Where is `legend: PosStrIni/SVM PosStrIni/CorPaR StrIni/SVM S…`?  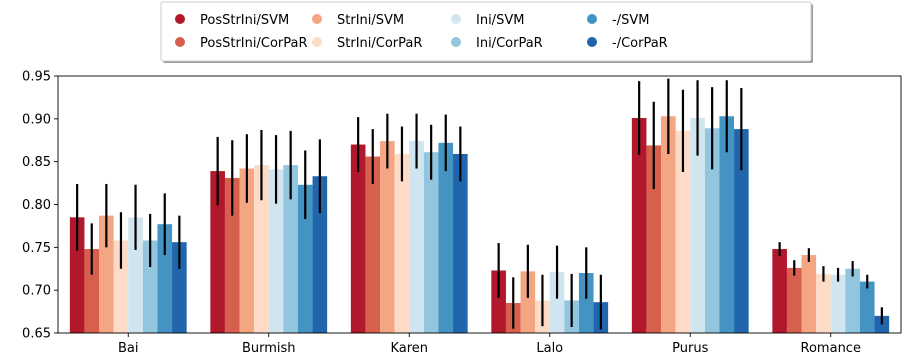
legend: PosStrIni/SVM PosStrIni/CorPaR StrIni/SVM S… is located at coordinates (486, 32).